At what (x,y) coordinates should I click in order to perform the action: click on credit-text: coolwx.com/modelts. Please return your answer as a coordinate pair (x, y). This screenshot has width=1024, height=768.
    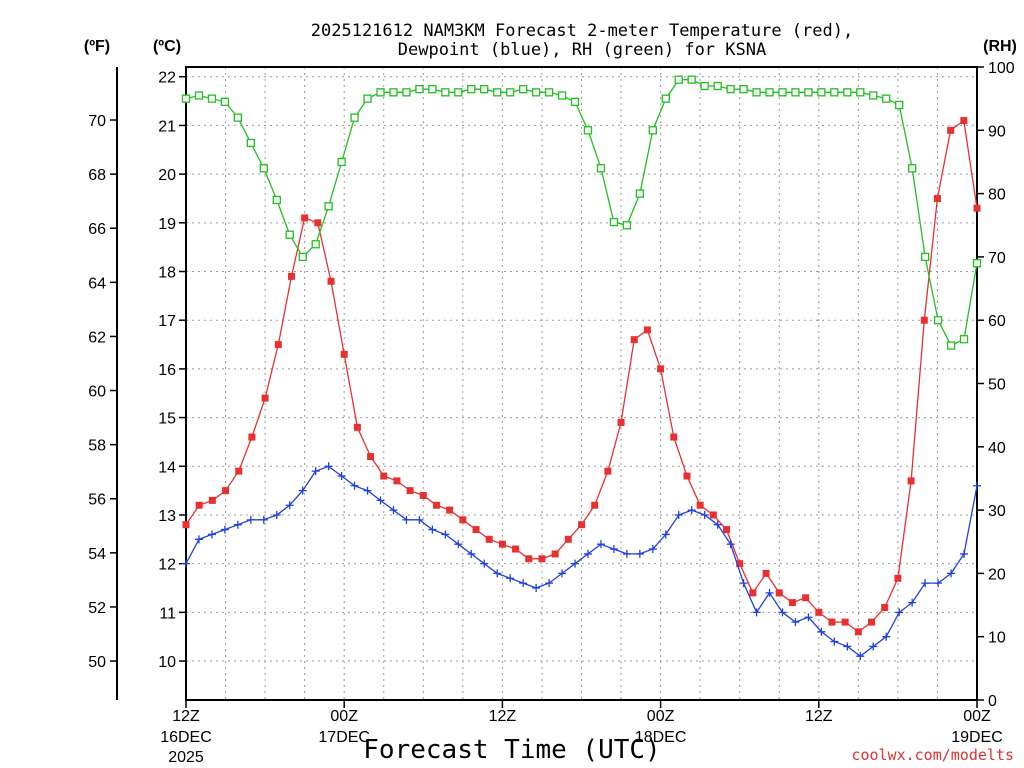
    Looking at the image, I should click on (932, 755).